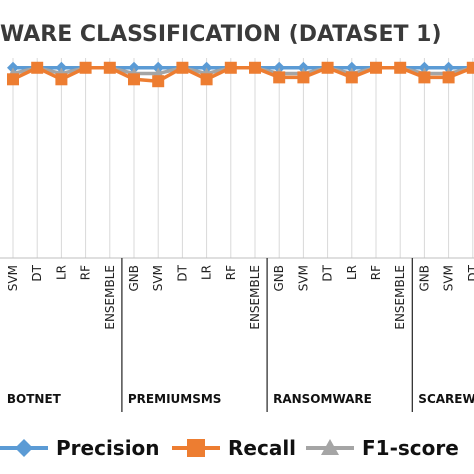  I want to click on legend-marker-f1-score, so click(330, 447).